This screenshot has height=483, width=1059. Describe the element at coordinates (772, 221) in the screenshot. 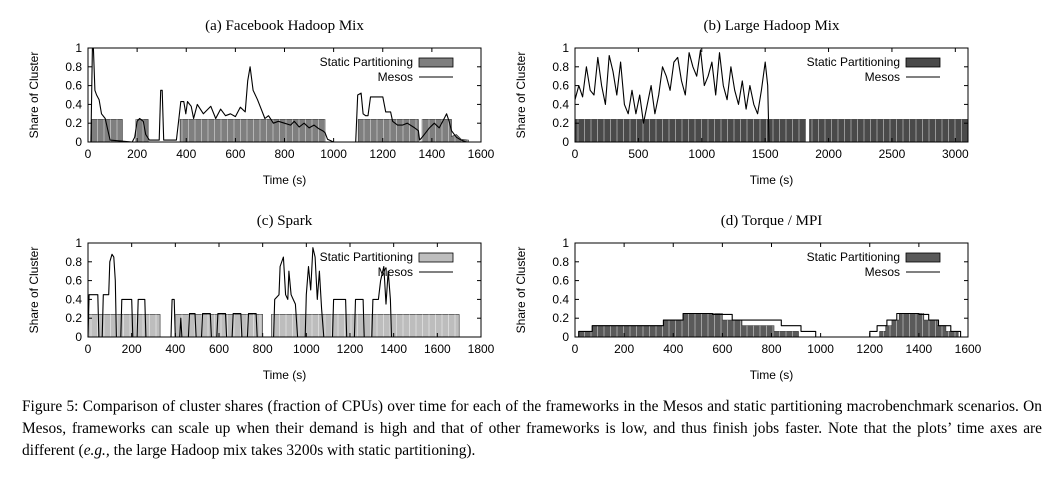

I see `chart-title: (d) Torque / MPI` at that location.